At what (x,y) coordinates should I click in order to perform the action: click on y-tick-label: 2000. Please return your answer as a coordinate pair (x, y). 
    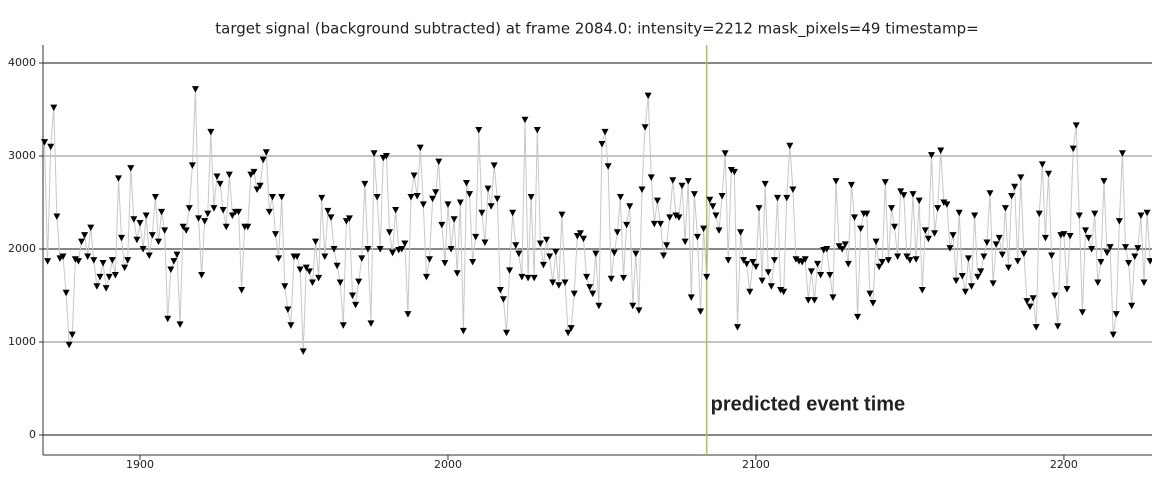
    Looking at the image, I should click on (22, 248).